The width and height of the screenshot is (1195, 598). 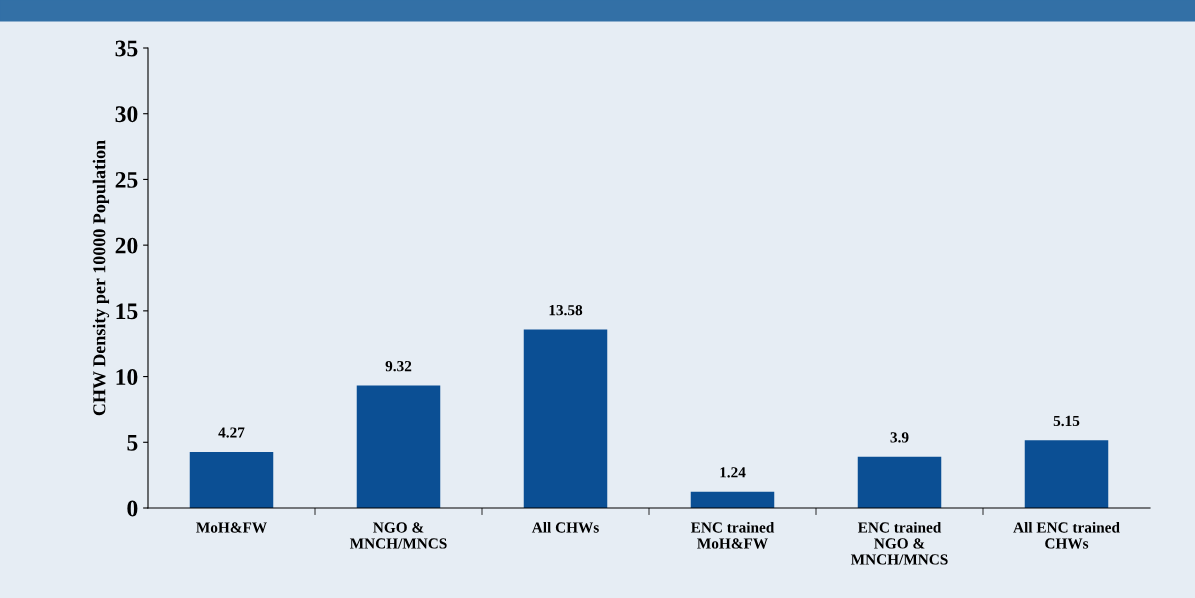 I want to click on x-tick-label: MoH&FW, so click(x=231, y=527).